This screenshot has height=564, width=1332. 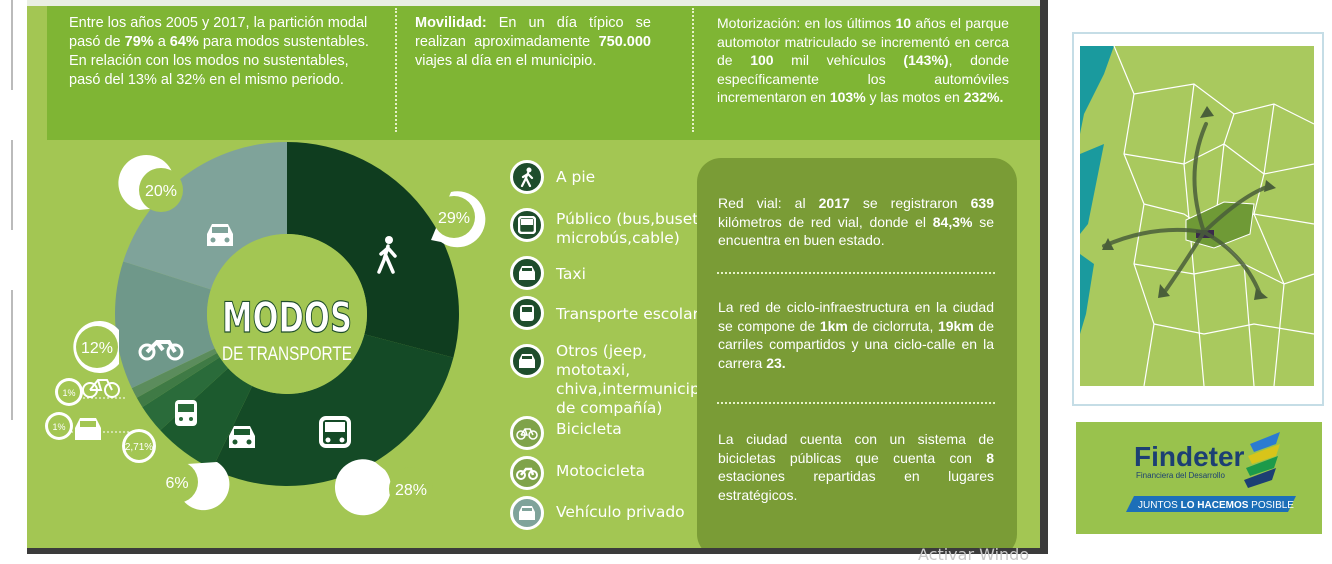 What do you see at coordinates (205, 216) in the screenshot?
I see `donut-slice-car` at bounding box center [205, 216].